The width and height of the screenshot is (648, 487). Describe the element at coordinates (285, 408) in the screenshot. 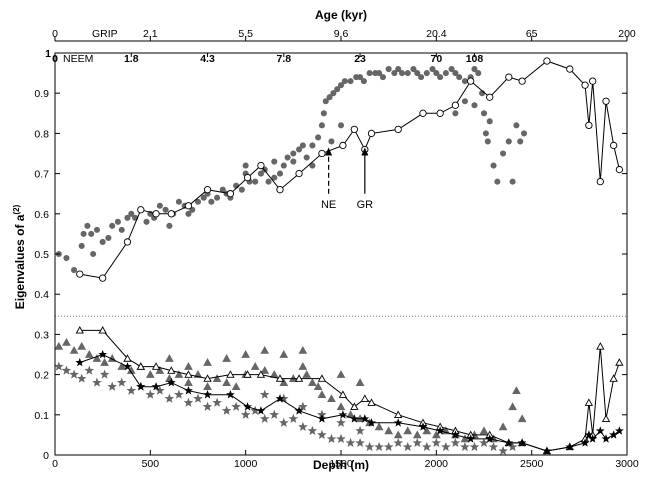

I see `series-star-filled` at that location.